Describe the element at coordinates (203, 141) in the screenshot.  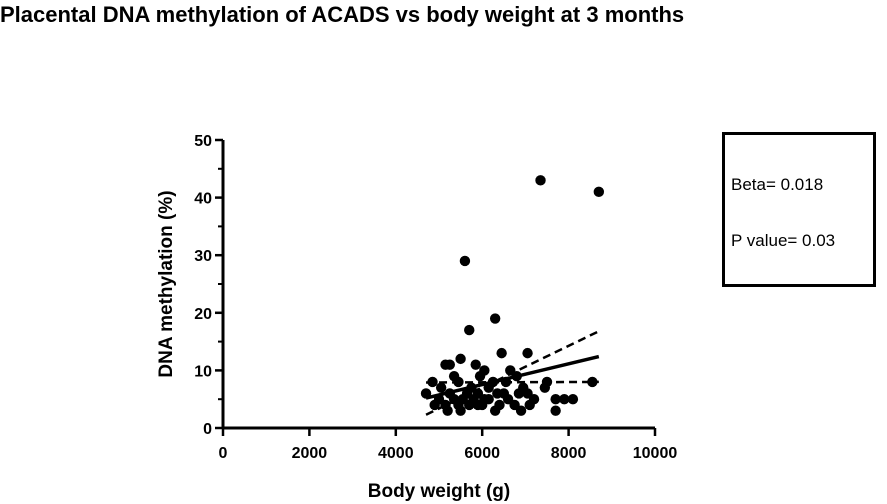
I see `y-tick-label: 50` at that location.